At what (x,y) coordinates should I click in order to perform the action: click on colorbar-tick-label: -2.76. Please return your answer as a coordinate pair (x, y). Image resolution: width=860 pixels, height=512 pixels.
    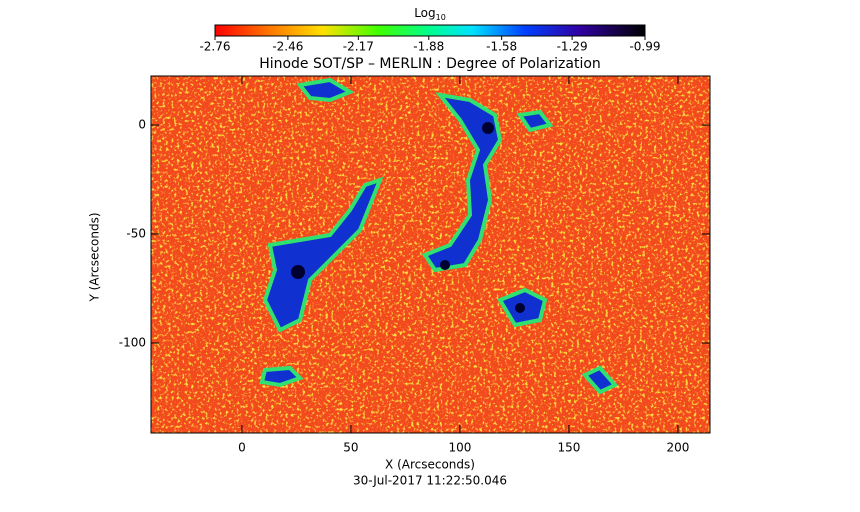
    Looking at the image, I should click on (214, 47).